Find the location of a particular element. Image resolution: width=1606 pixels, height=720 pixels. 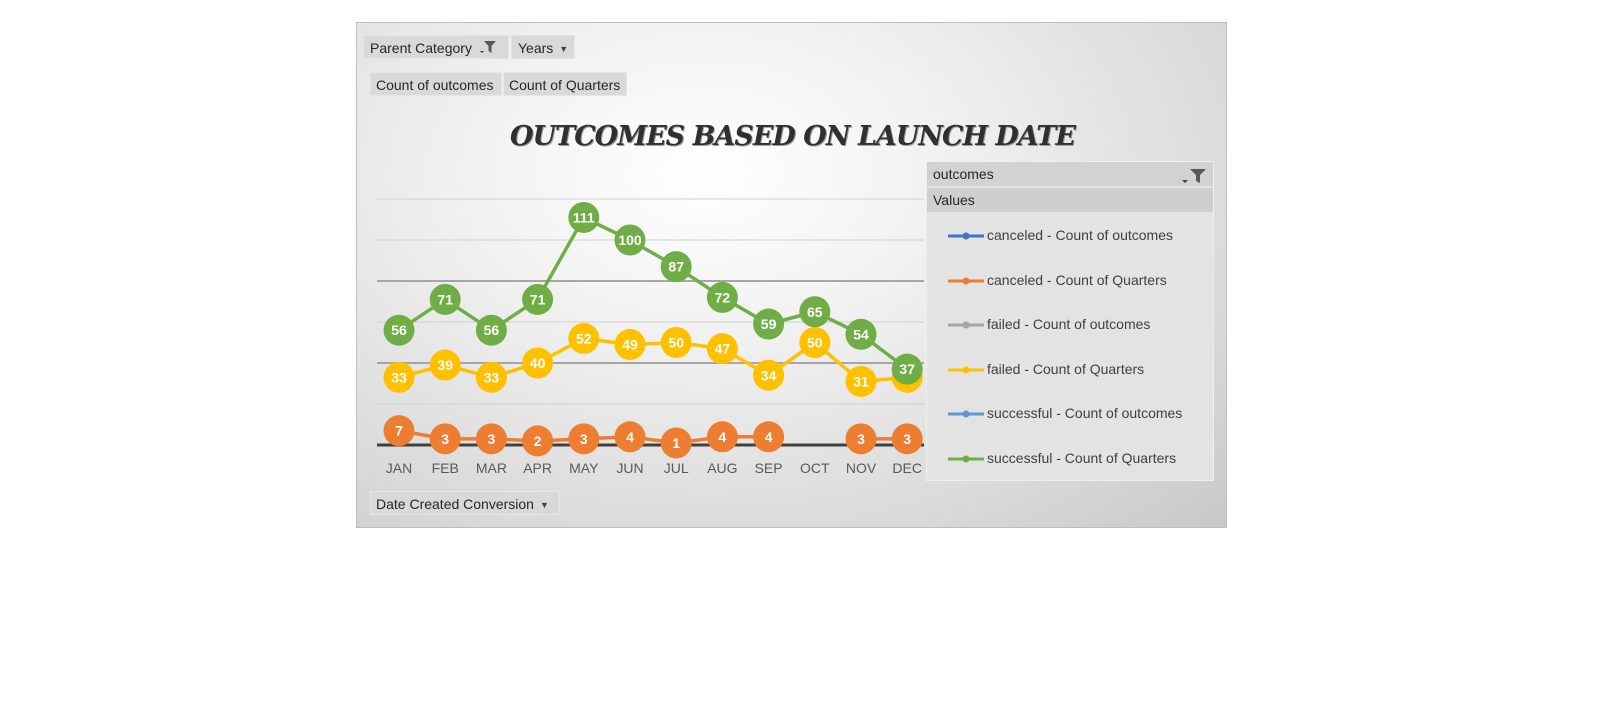

legend-item: successful - Count of outcomes is located at coordinates (1064, 413).